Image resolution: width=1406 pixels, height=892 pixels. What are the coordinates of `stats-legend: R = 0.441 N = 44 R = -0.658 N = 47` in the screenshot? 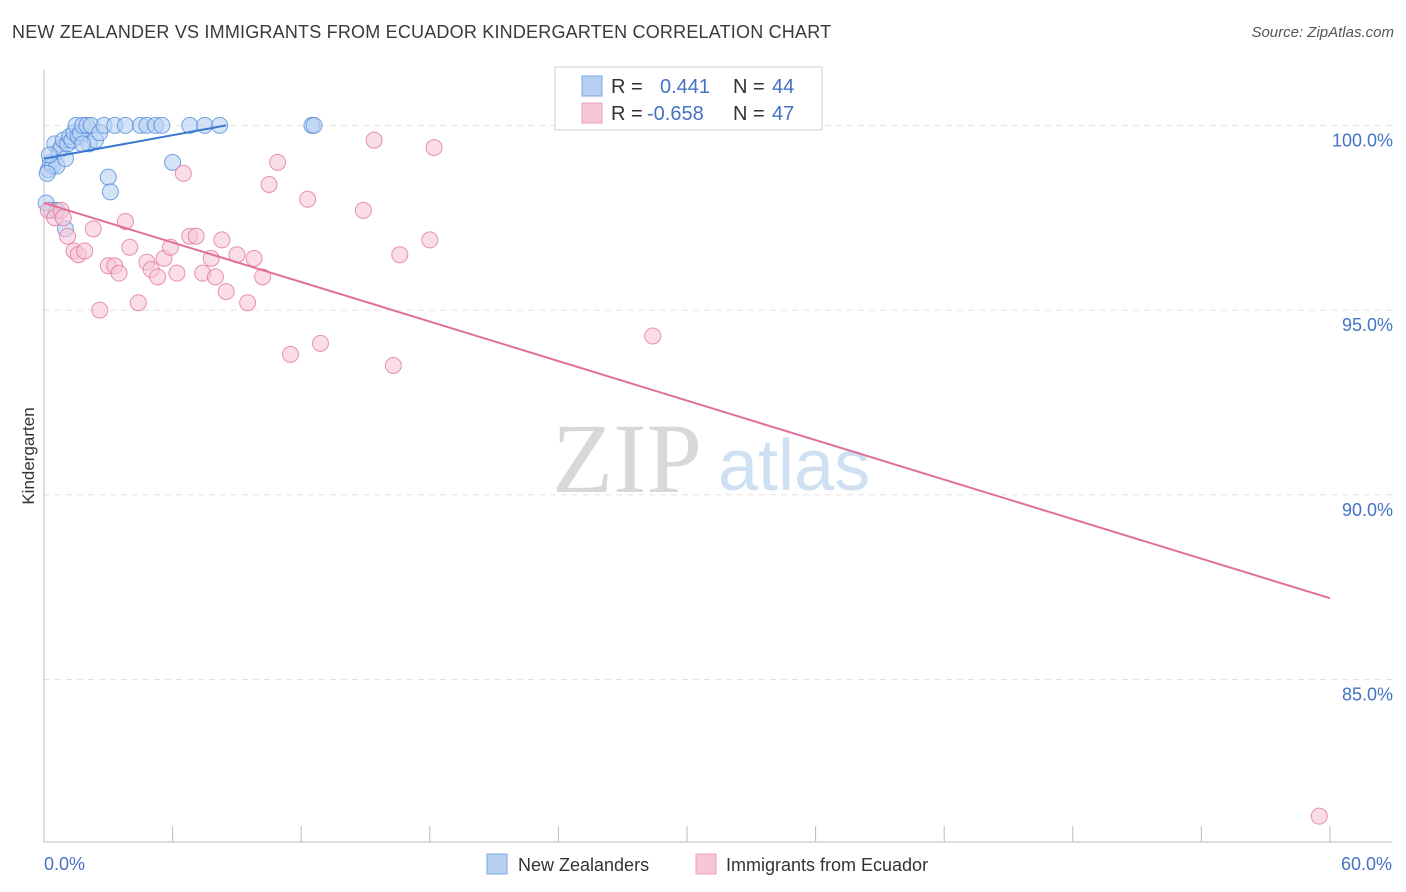 It's located at (688, 98).